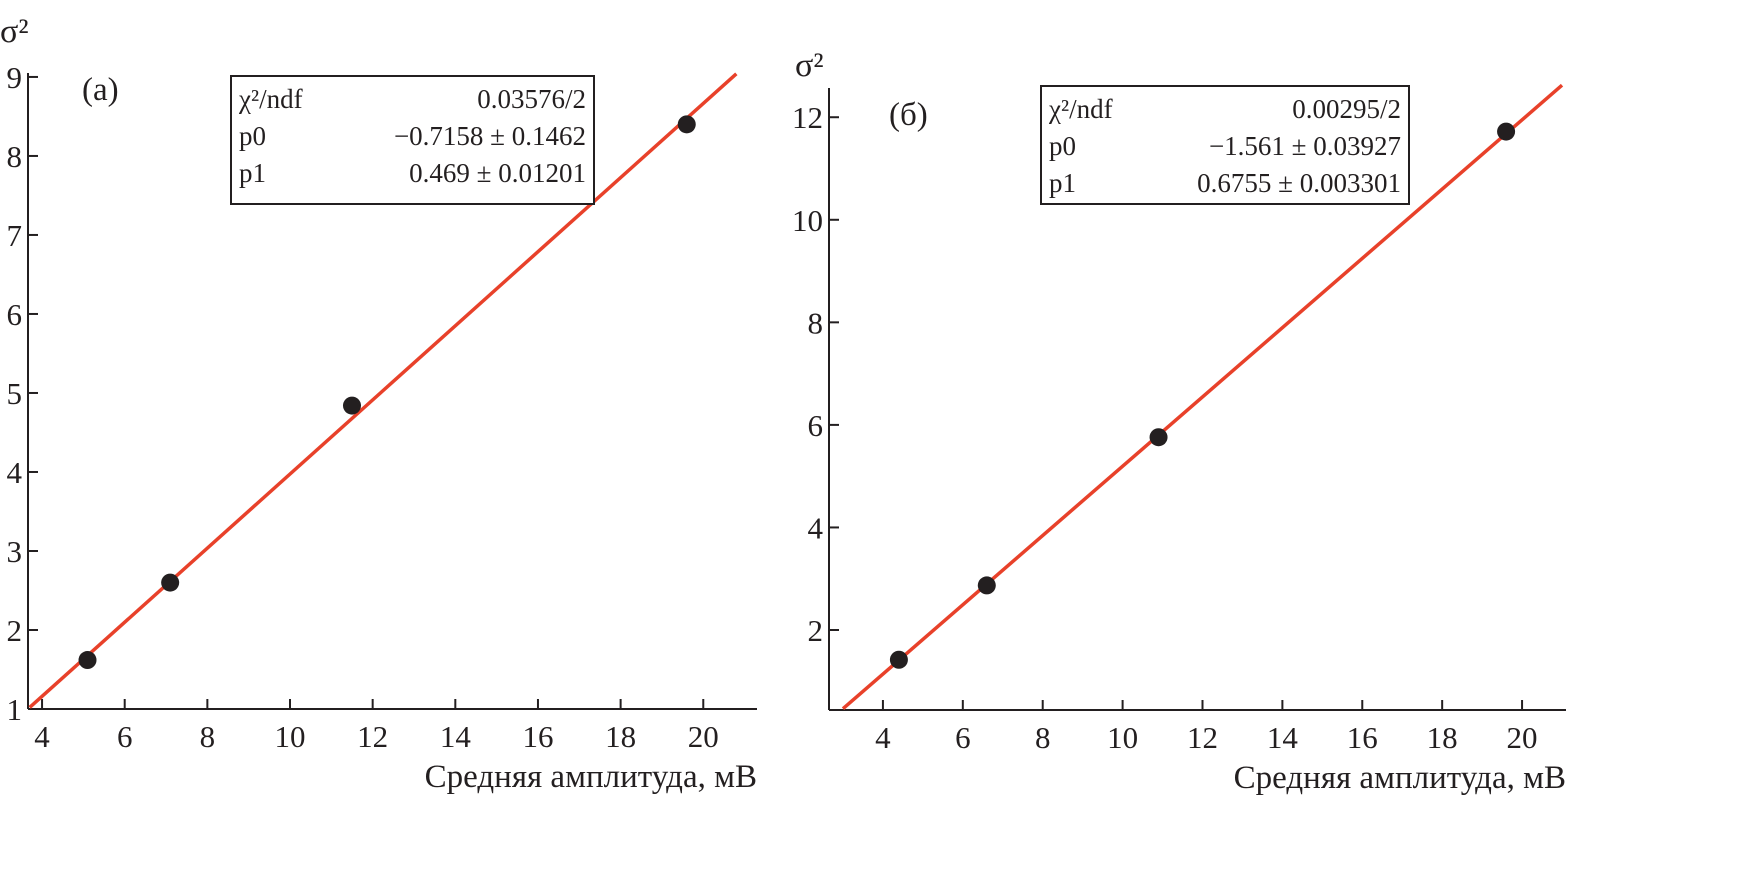 This screenshot has height=889, width=1741. Describe the element at coordinates (807, 220) in the screenshot. I see `y-tick-label: 10` at that location.